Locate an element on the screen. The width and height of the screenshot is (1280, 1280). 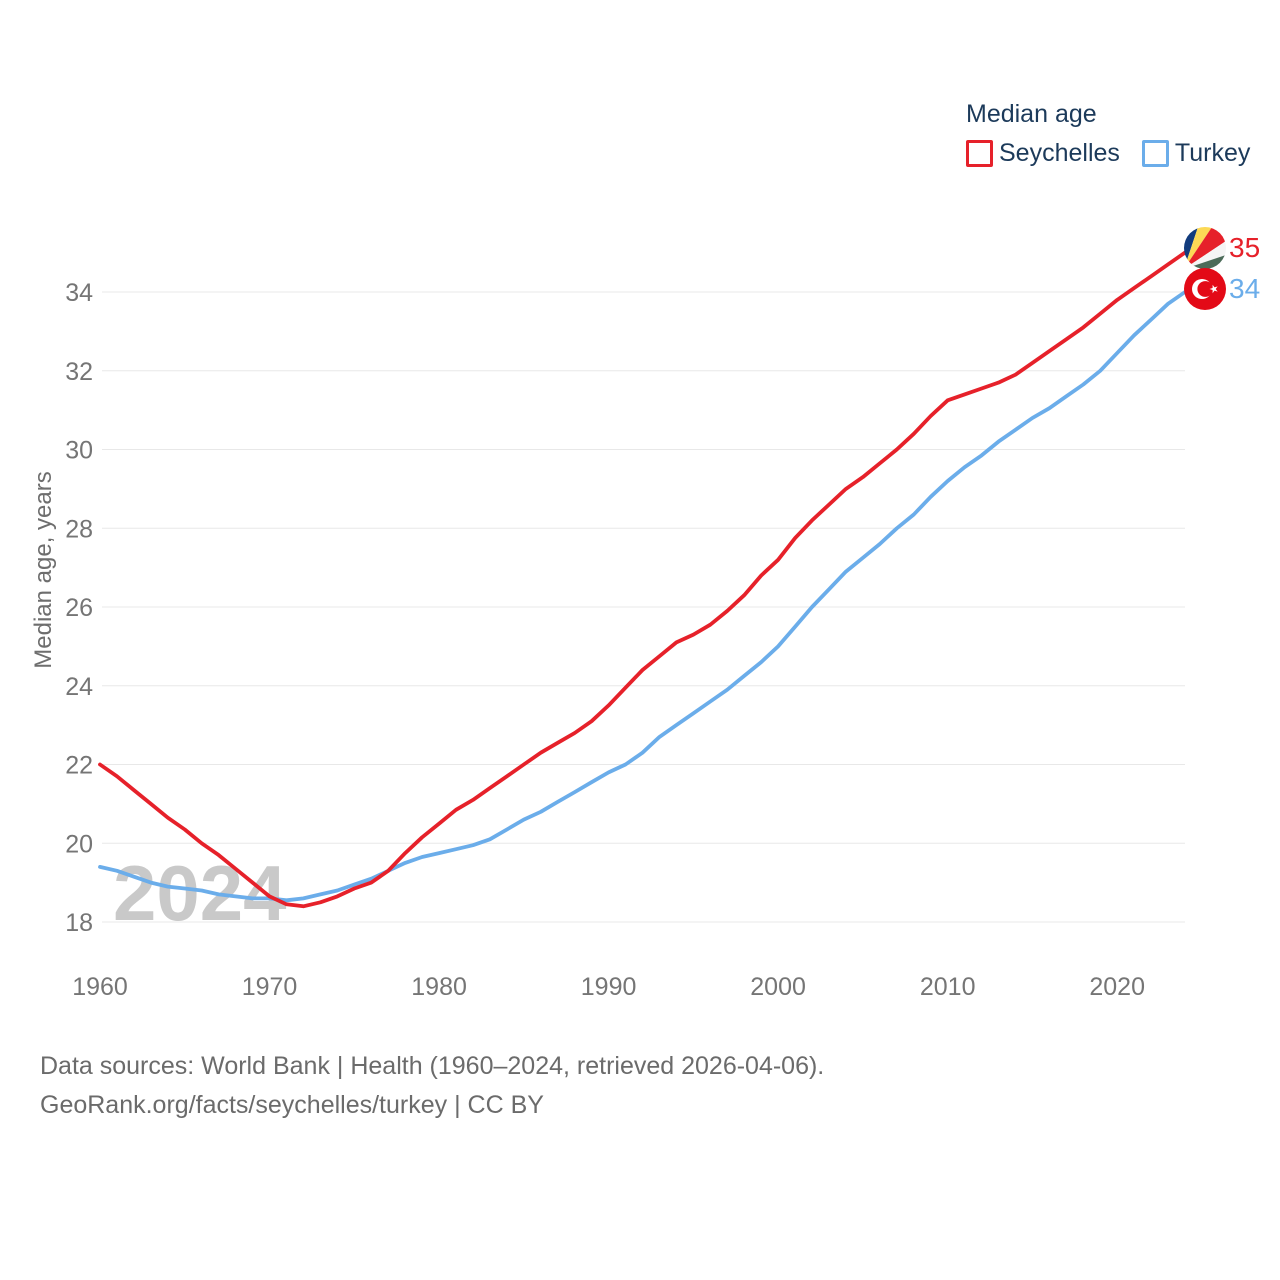
y-axis-title: Median age, years is located at coordinates (43, 570).